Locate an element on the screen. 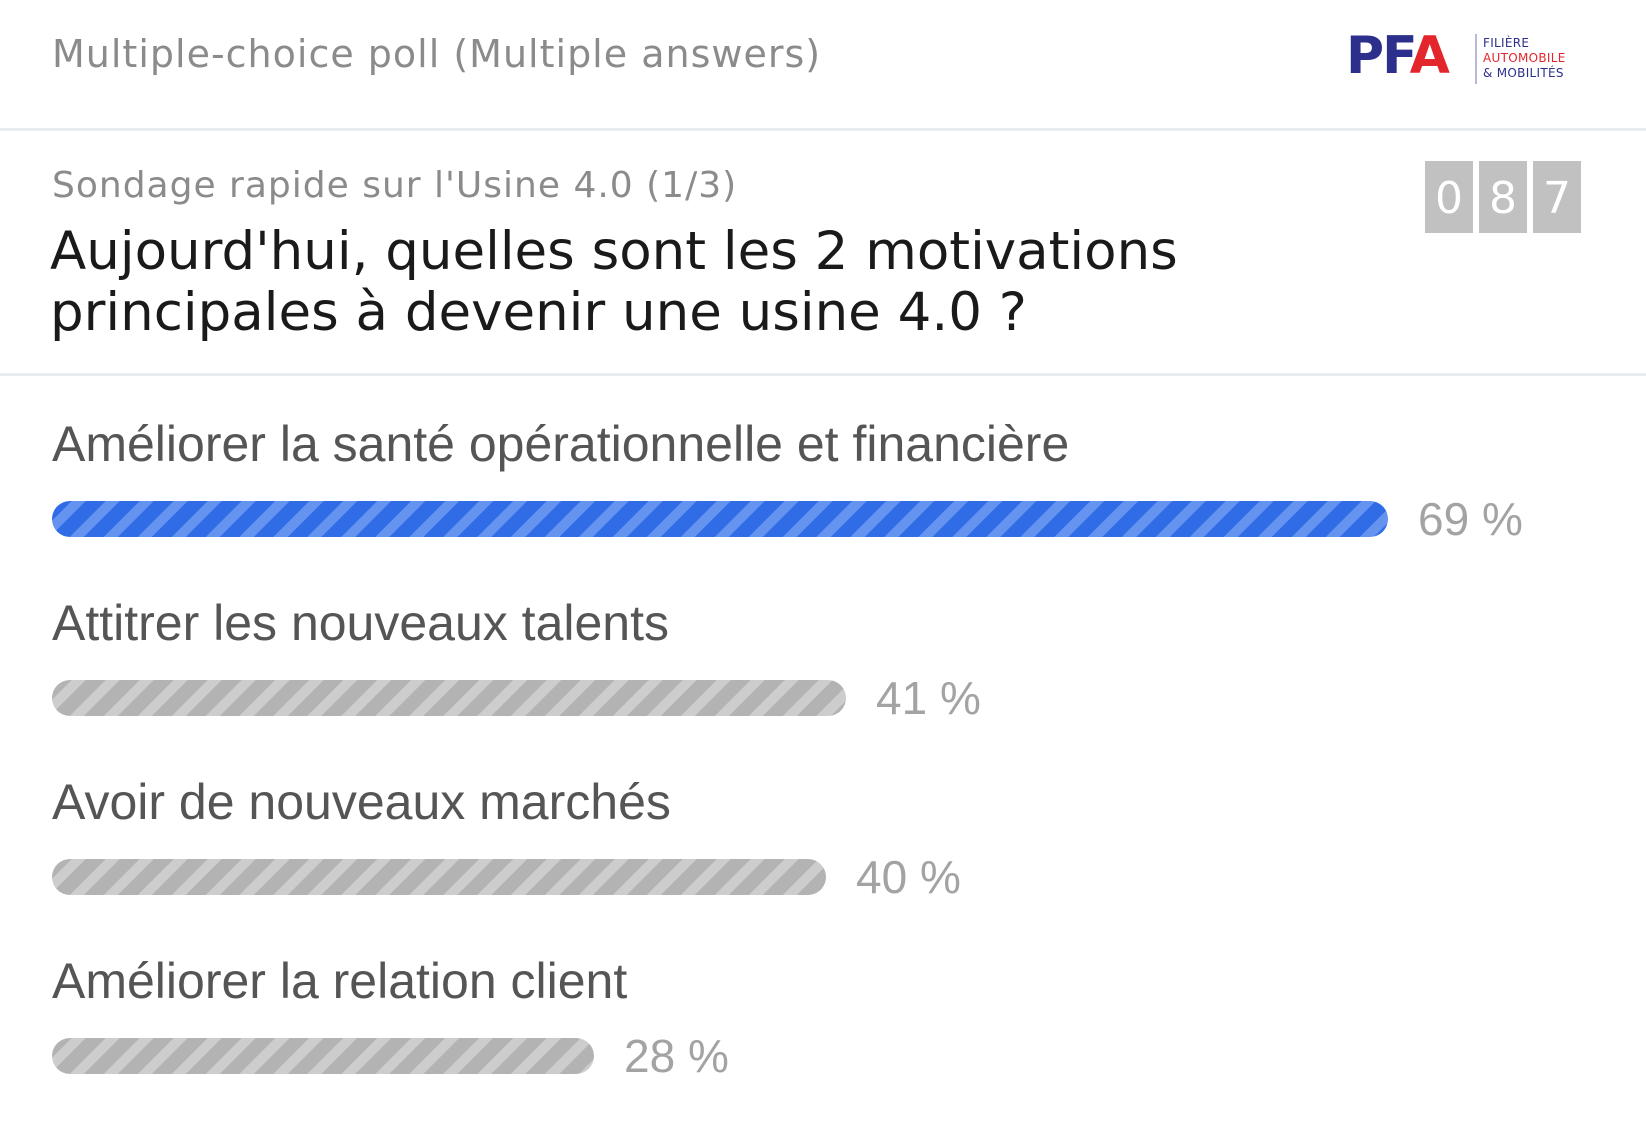 This screenshot has width=1646, height=1130. percent-label: 28 % is located at coordinates (676, 1056).